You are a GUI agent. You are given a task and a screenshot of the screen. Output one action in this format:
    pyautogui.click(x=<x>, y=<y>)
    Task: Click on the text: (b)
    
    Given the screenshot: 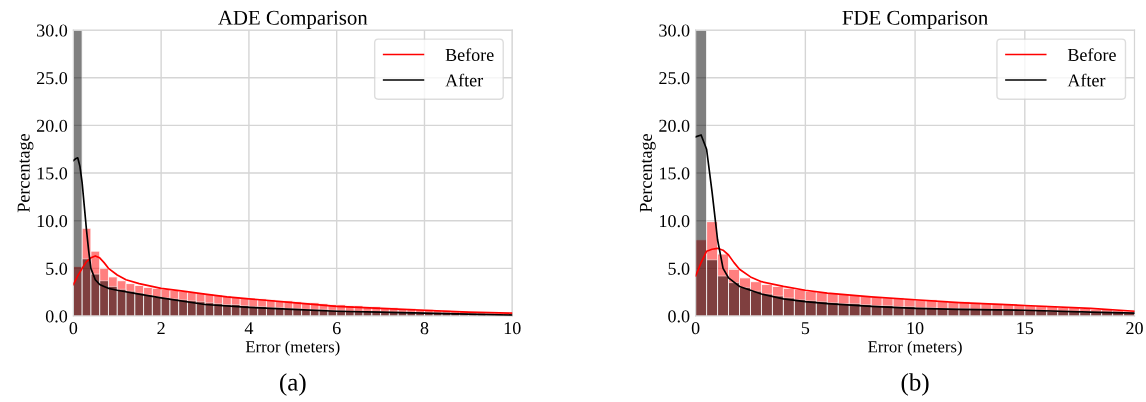 What is the action you would take?
    pyautogui.click(x=915, y=384)
    